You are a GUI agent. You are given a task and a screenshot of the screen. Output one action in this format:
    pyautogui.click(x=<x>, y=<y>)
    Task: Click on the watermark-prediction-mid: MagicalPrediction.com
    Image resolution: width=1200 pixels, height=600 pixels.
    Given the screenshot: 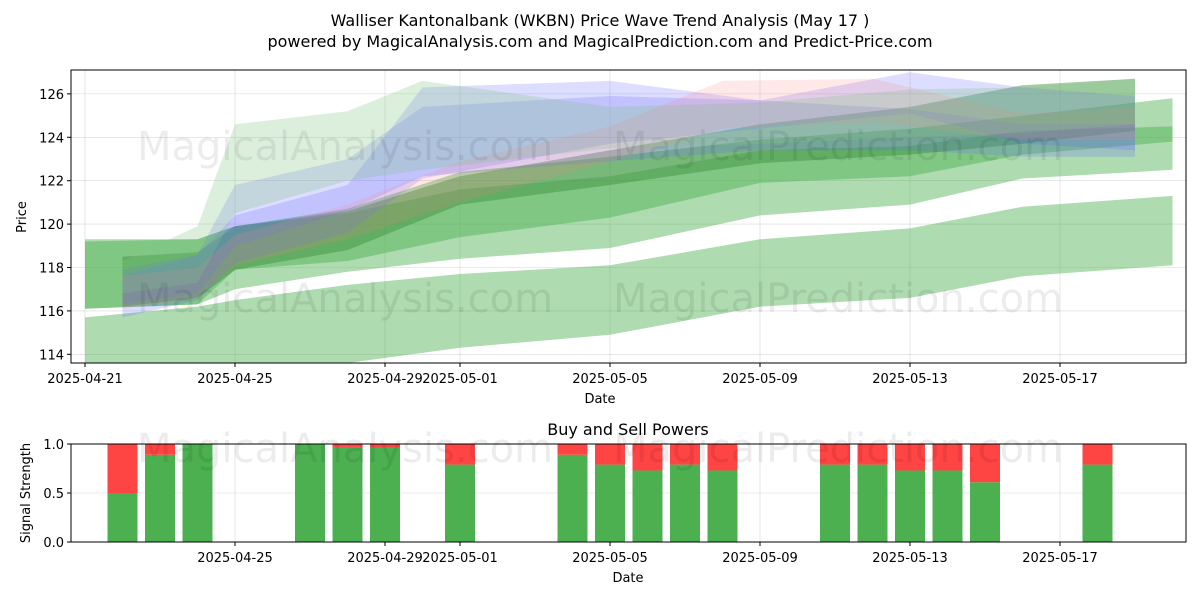 What is the action you would take?
    pyautogui.click(x=838, y=299)
    